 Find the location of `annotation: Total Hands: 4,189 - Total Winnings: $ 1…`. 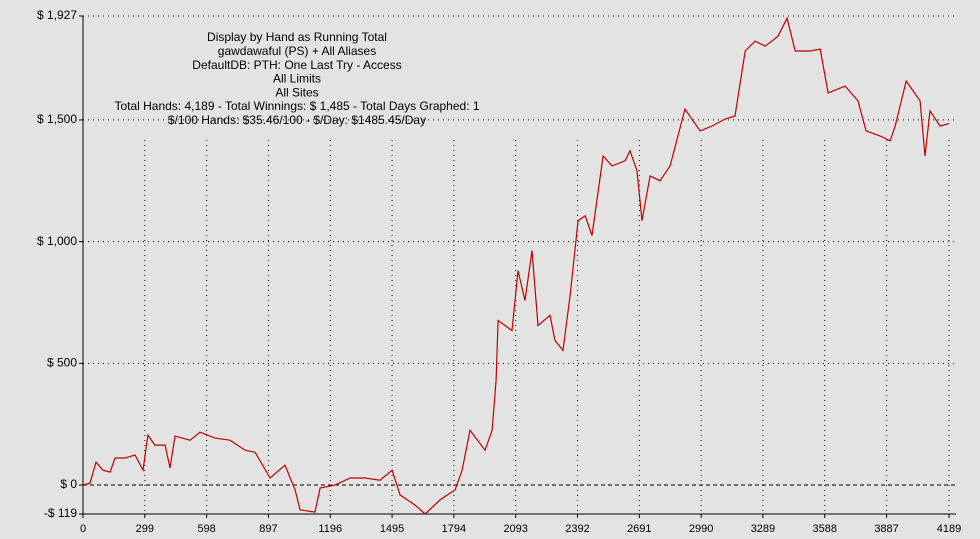

annotation: Total Hands: 4,189 - Total Winnings: $ 1… is located at coordinates (296, 106).